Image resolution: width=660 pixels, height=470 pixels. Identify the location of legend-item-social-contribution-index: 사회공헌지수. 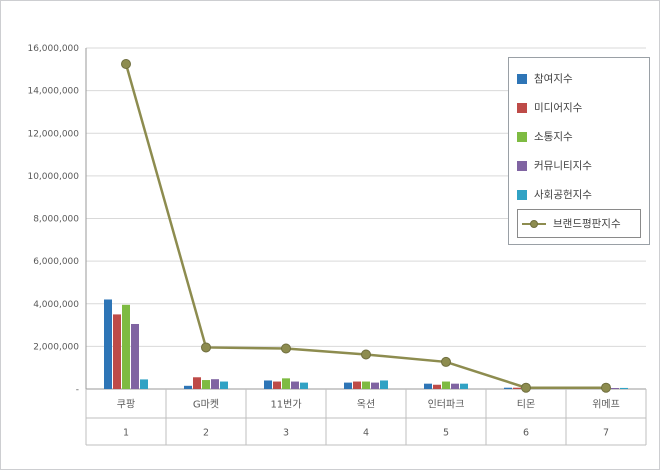
(579, 194).